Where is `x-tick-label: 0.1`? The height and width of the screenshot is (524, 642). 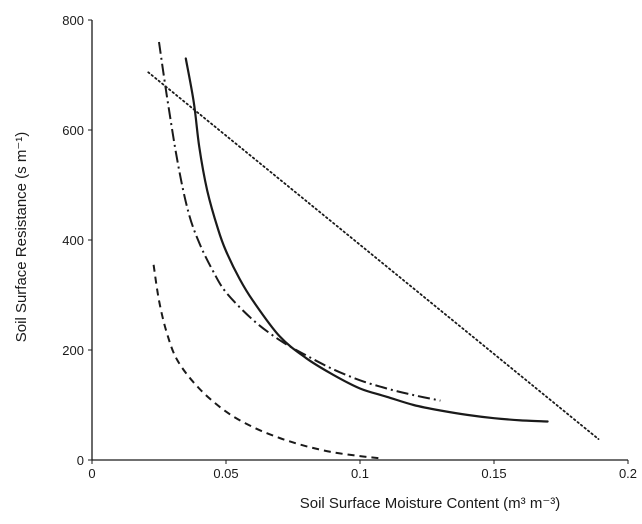
x-tick-label: 0.1 is located at coordinates (360, 473).